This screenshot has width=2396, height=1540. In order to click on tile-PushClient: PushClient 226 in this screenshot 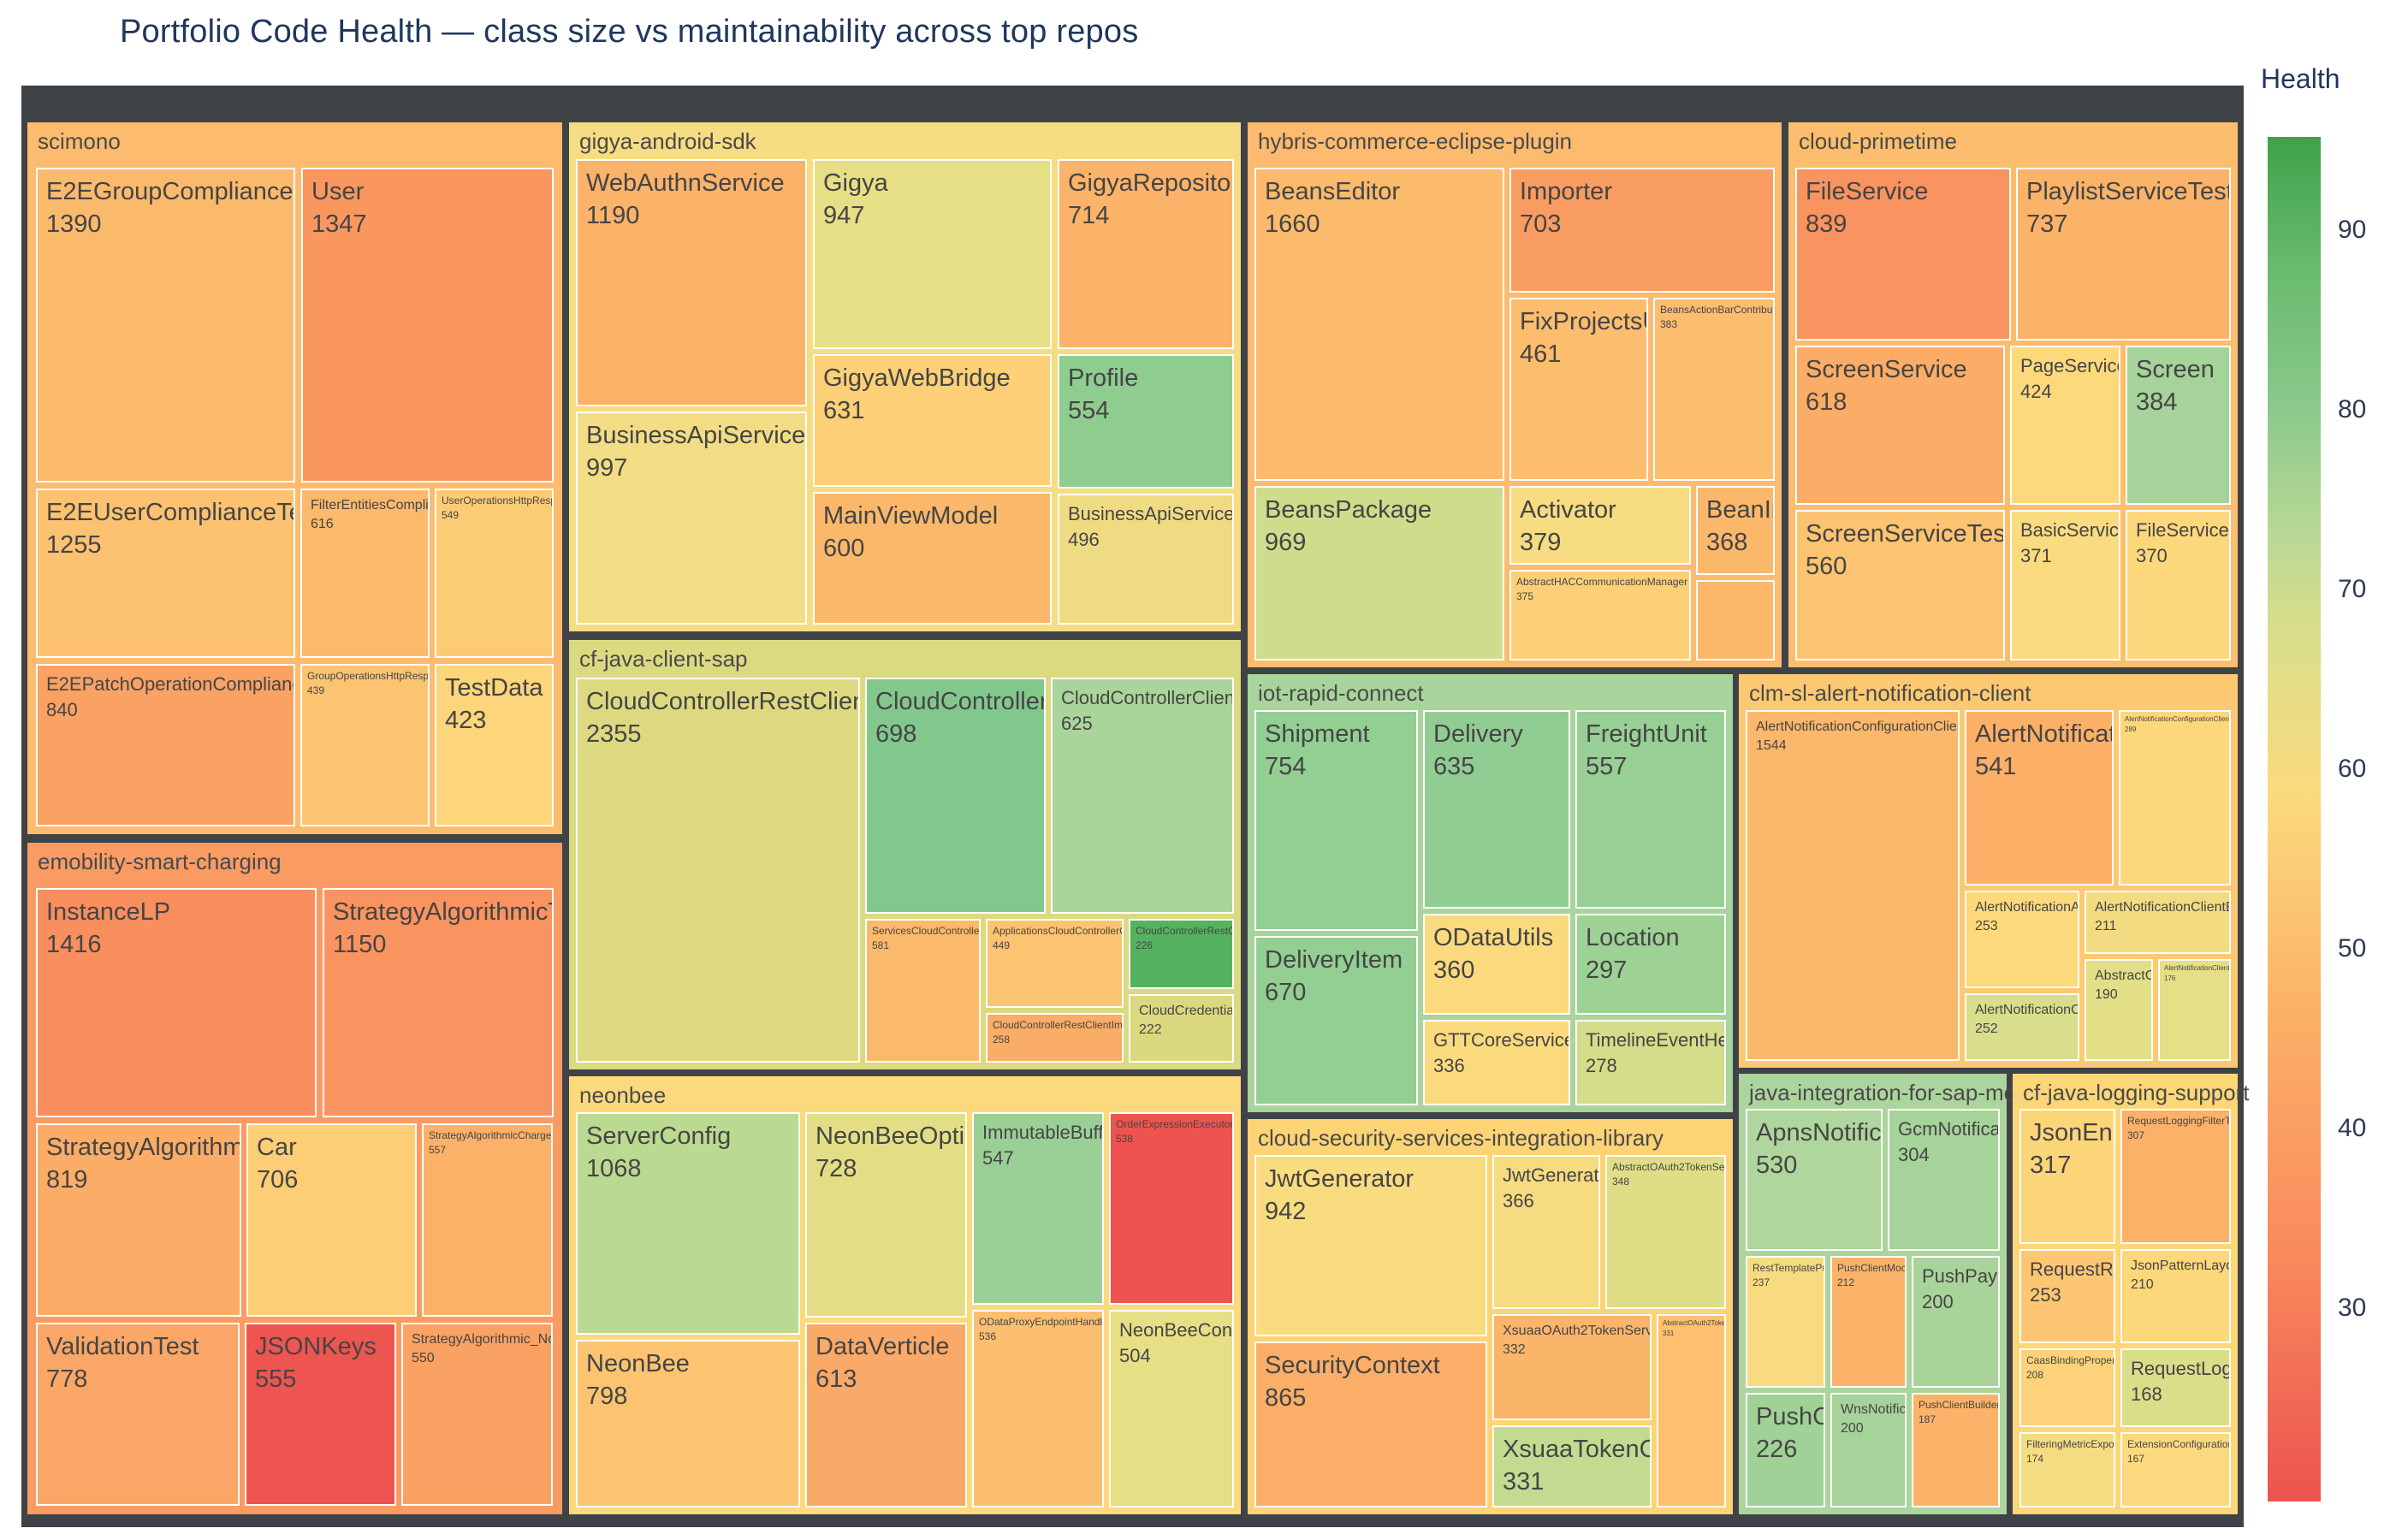, I will do `click(1786, 1450)`.